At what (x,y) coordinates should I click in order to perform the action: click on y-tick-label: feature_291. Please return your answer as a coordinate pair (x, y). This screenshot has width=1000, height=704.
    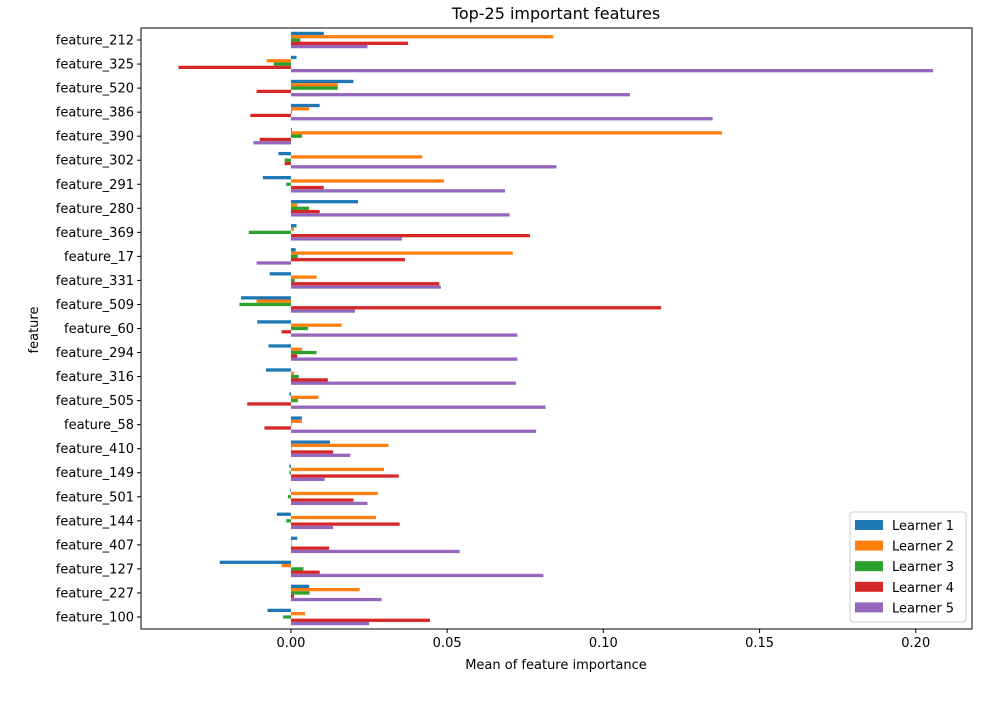
    Looking at the image, I should click on (95, 185).